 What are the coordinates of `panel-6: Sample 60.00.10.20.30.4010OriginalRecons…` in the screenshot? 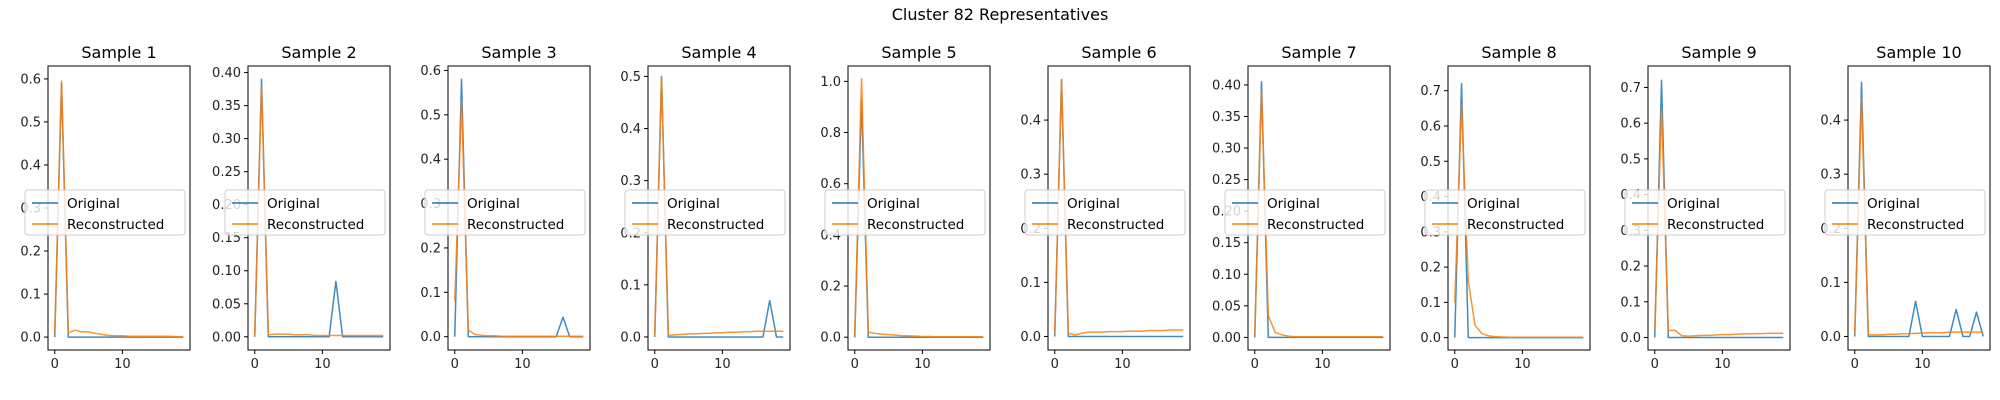 It's located at (1105, 207).